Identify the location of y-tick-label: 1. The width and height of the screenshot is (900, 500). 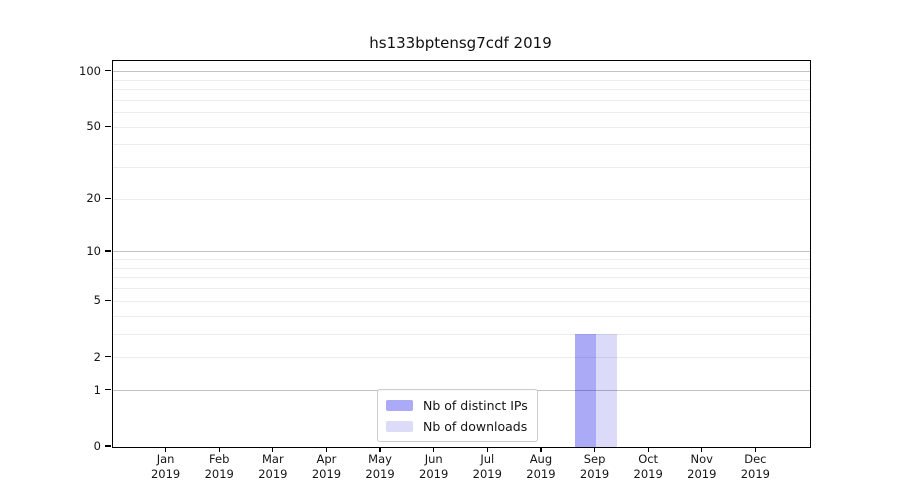
(97, 389).